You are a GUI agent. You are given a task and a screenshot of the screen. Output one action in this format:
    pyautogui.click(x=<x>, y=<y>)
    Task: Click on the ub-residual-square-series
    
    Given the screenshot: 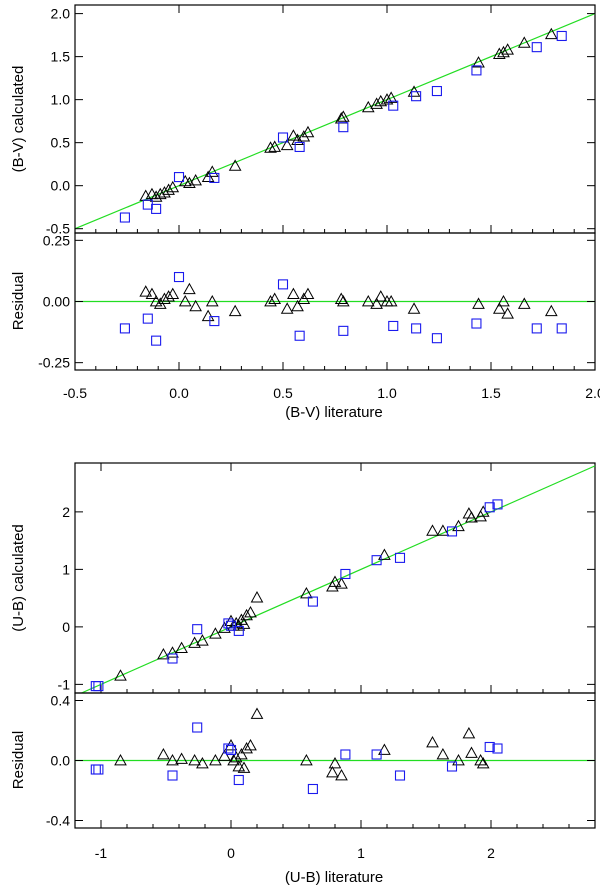 What is the action you would take?
    pyautogui.click(x=296, y=758)
    